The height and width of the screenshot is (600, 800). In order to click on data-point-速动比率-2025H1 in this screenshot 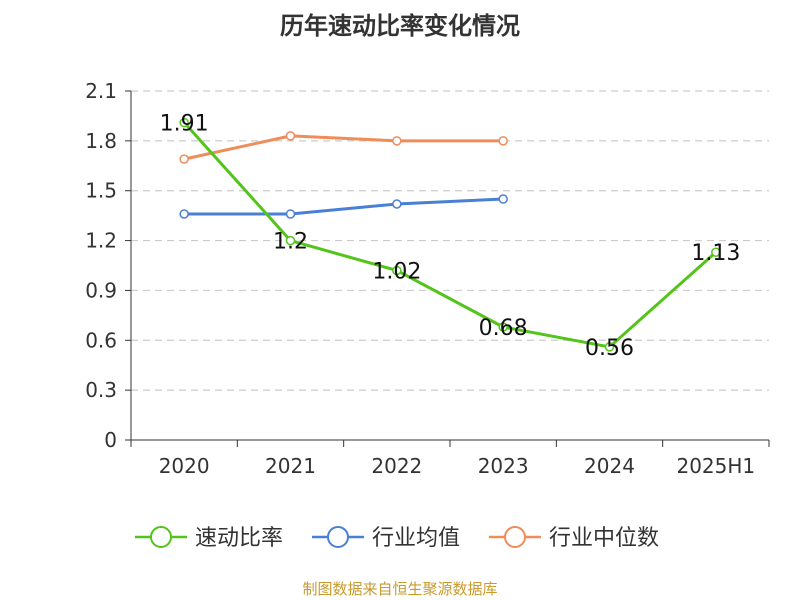, I will do `click(716, 252)`.